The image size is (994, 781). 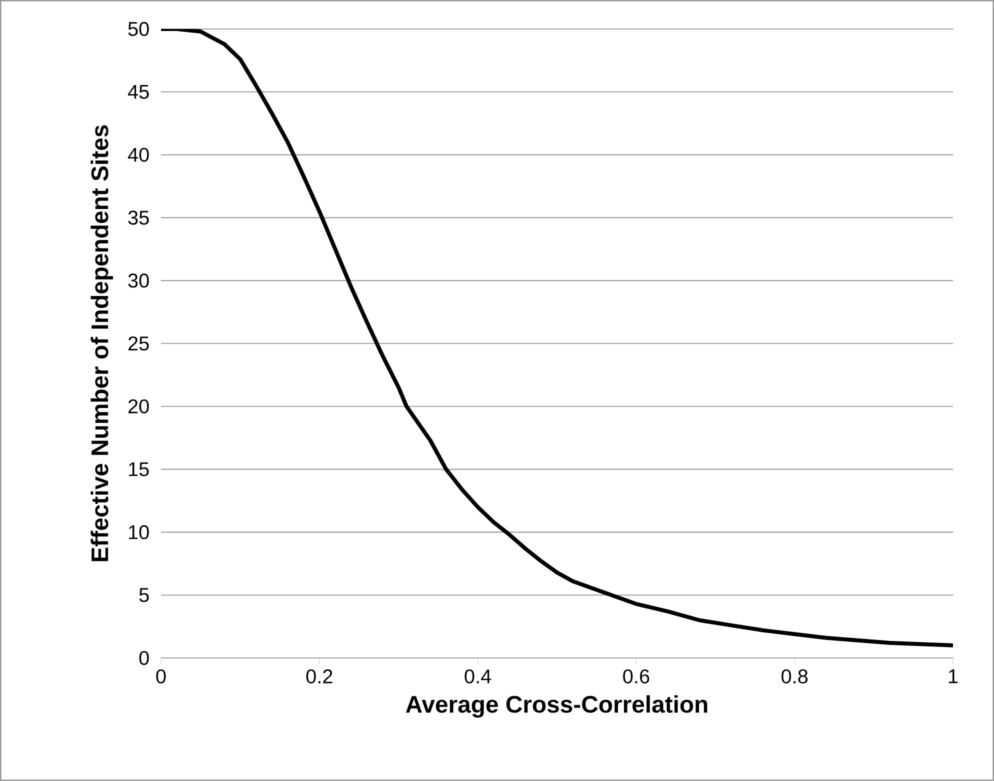 What do you see at coordinates (138, 343) in the screenshot?
I see `y-tick-label: 25` at bounding box center [138, 343].